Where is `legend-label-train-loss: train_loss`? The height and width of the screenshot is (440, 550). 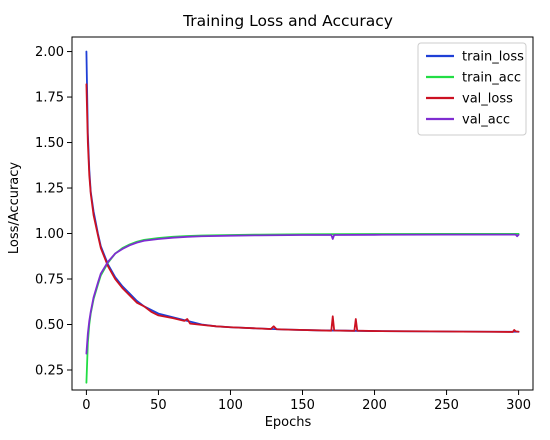
legend-label-train-loss: train_loss is located at coordinates (493, 57).